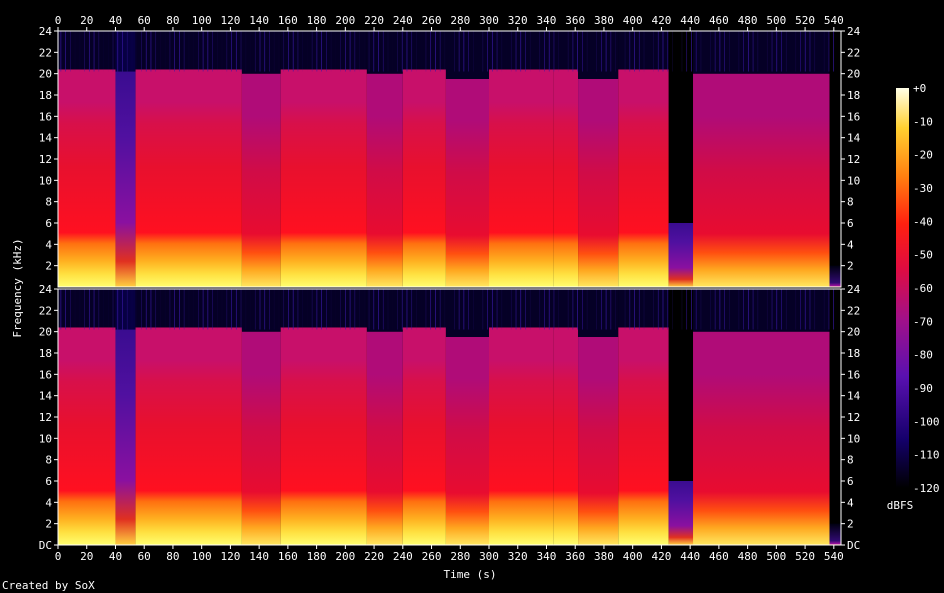 Image resolution: width=944 pixels, height=593 pixels. What do you see at coordinates (923, 155) in the screenshot?
I see `colorbar-tick-label: -20` at bounding box center [923, 155].